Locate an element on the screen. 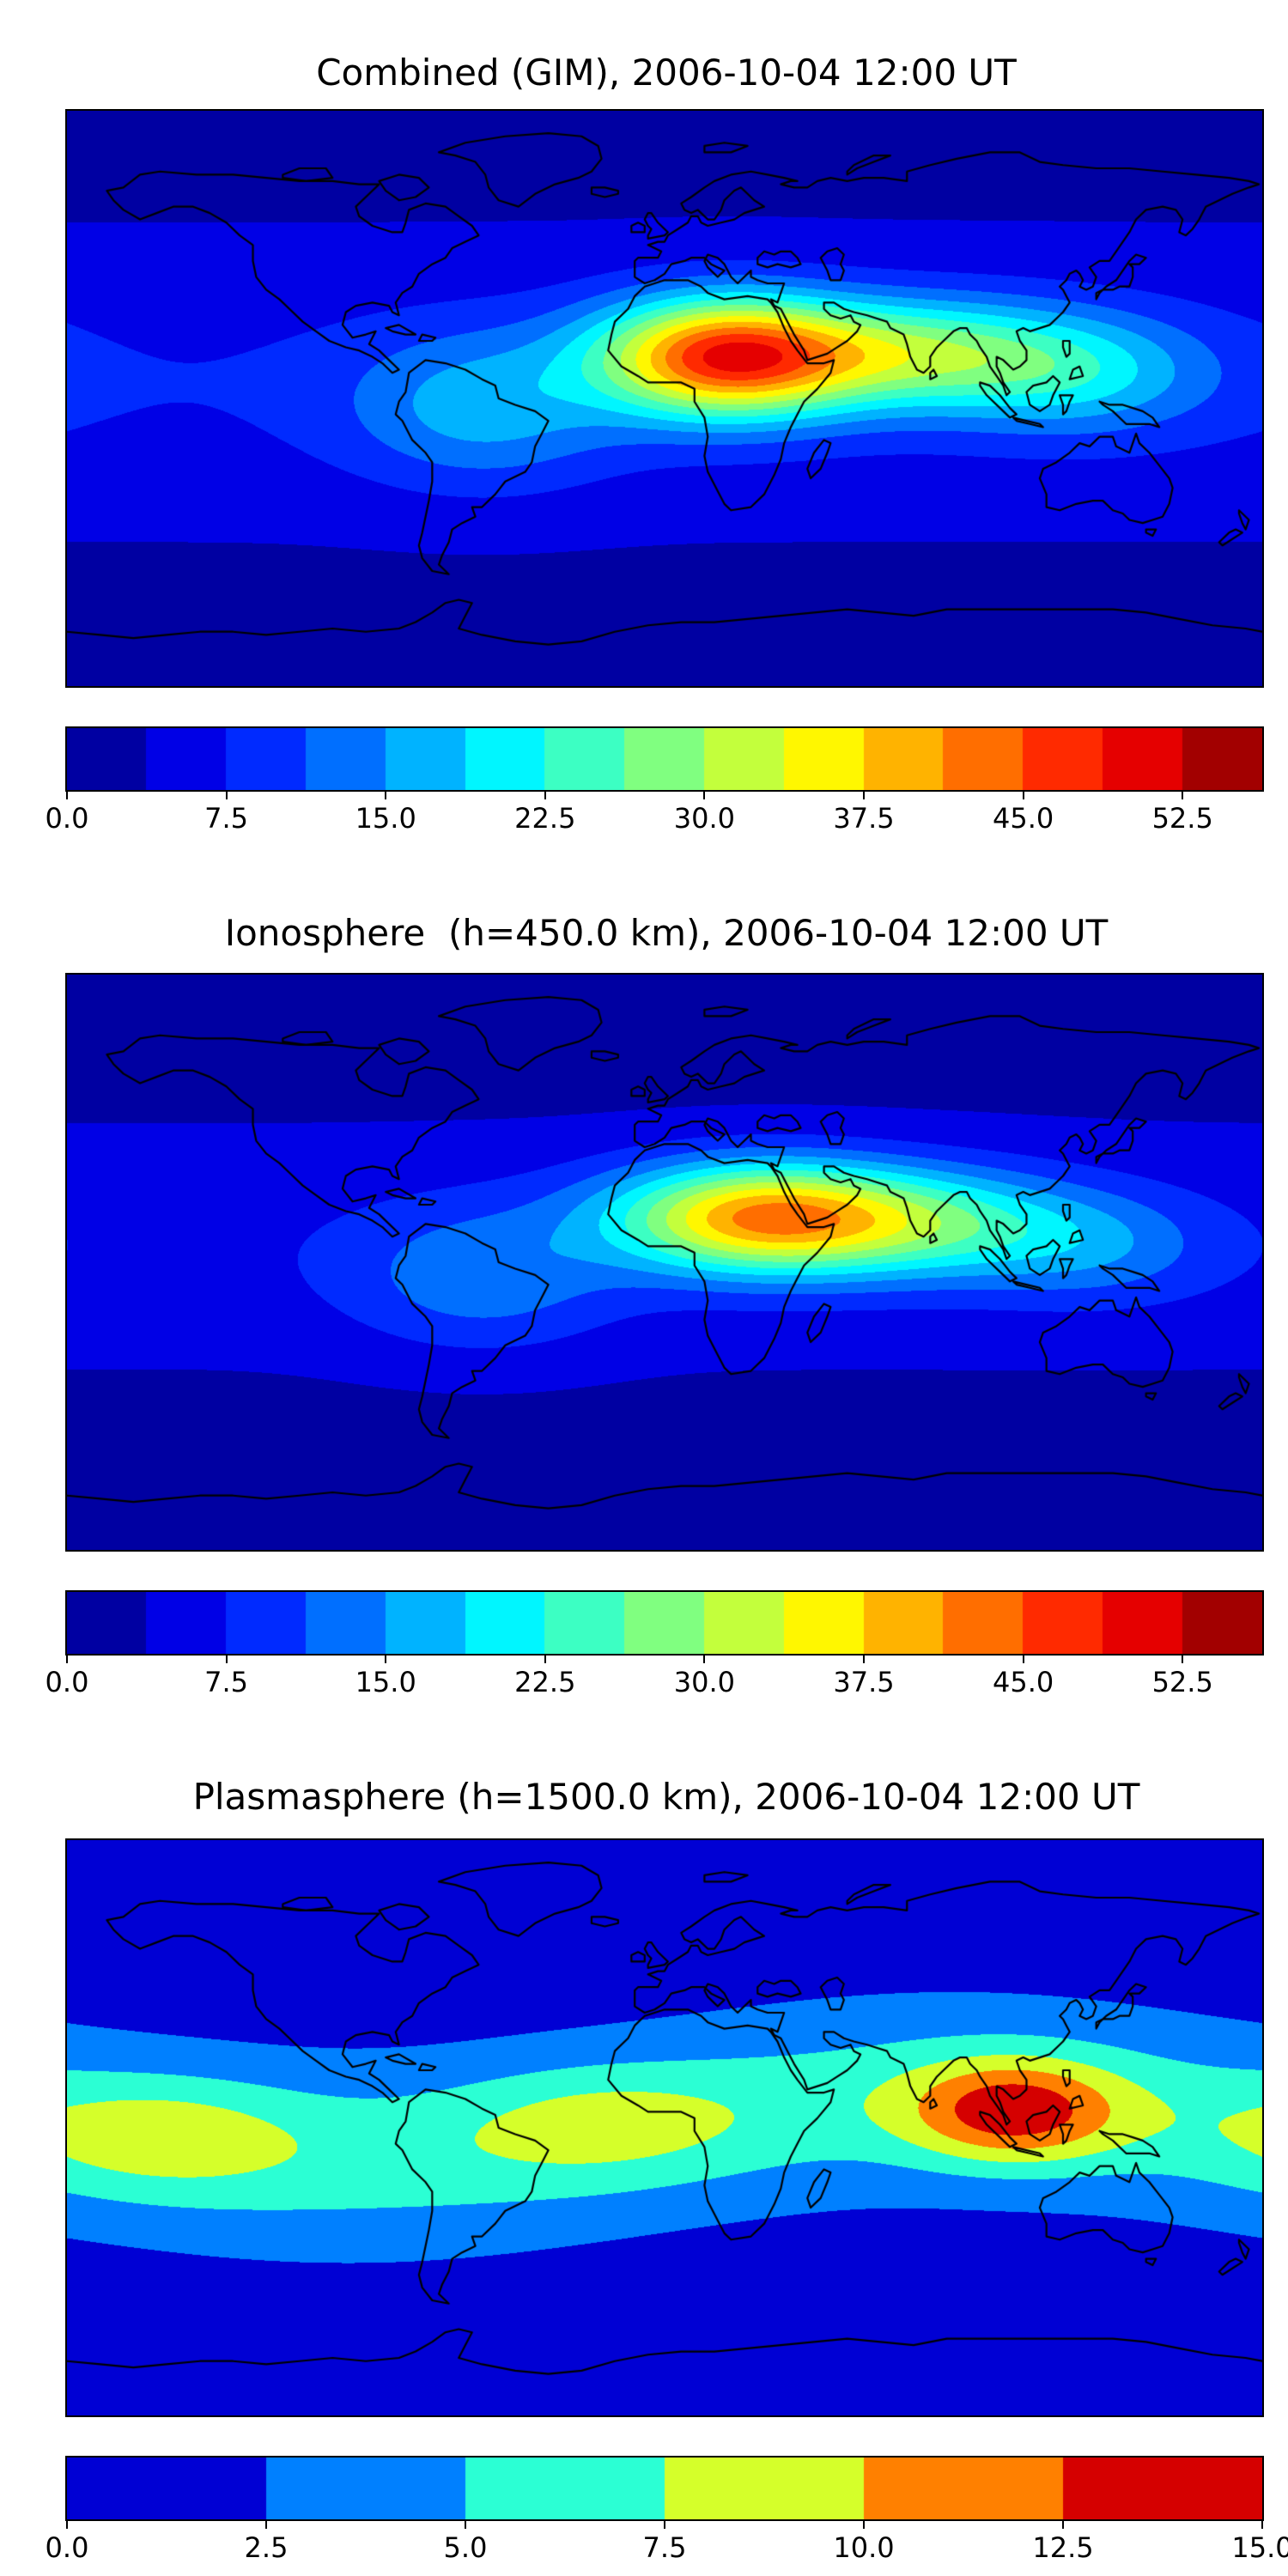 Image resolution: width=1288 pixels, height=2576 pixels. colorbar-tick-label: 2.5 is located at coordinates (266, 2547).